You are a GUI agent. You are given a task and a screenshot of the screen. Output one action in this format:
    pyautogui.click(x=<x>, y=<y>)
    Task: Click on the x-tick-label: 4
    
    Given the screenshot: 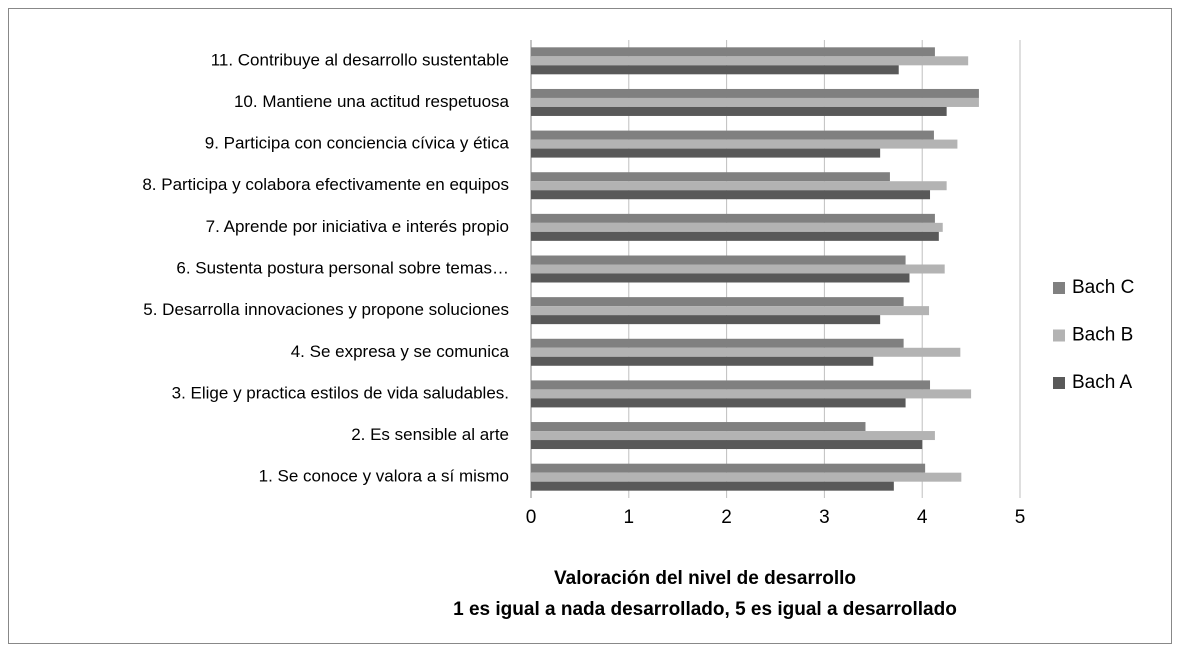 What is the action you would take?
    pyautogui.click(x=922, y=517)
    